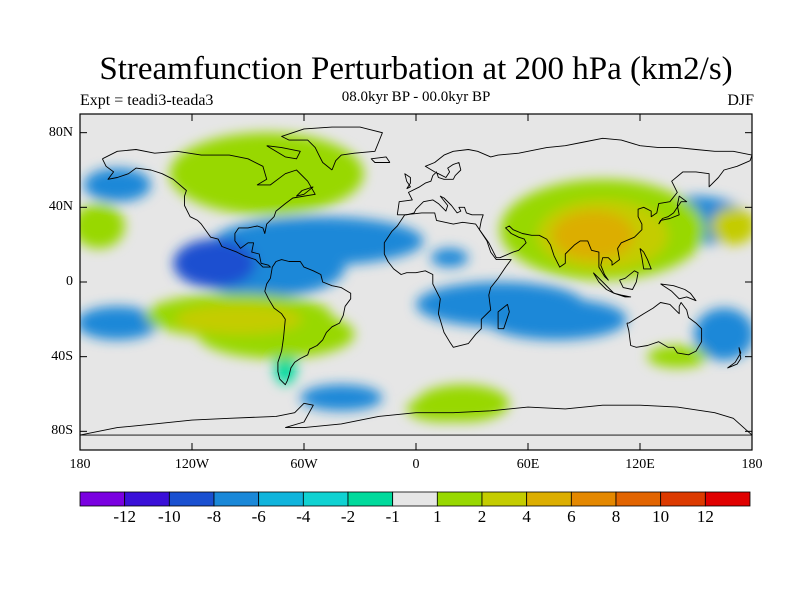  I want to click on lon-label: 60W, so click(304, 464).